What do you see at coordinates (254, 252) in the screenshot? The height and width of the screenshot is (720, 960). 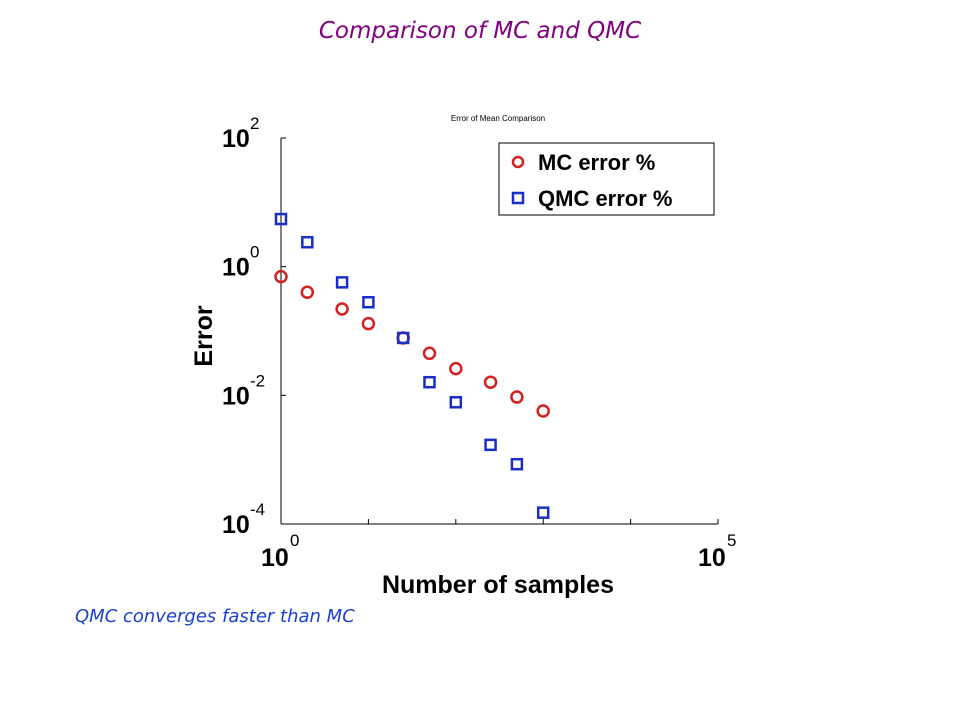 I see `y-tick-exponent: 0` at bounding box center [254, 252].